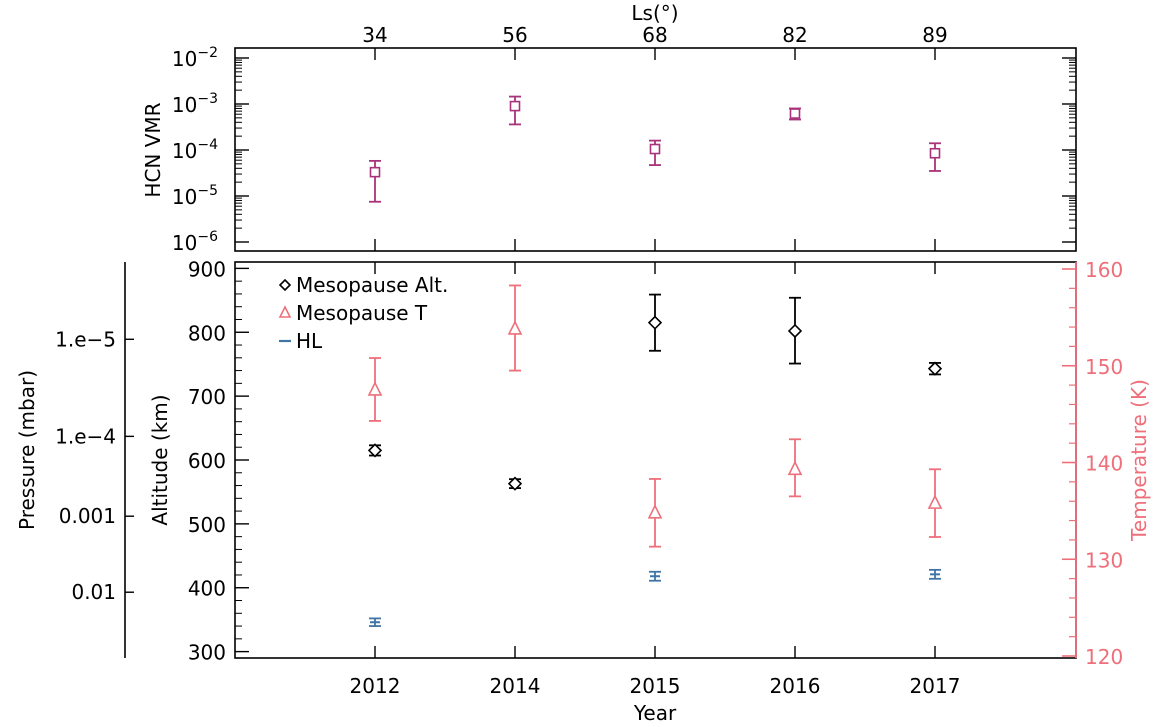 This screenshot has width=1159, height=727. What do you see at coordinates (285, 311) in the screenshot?
I see `legend-triangle-marker` at bounding box center [285, 311].